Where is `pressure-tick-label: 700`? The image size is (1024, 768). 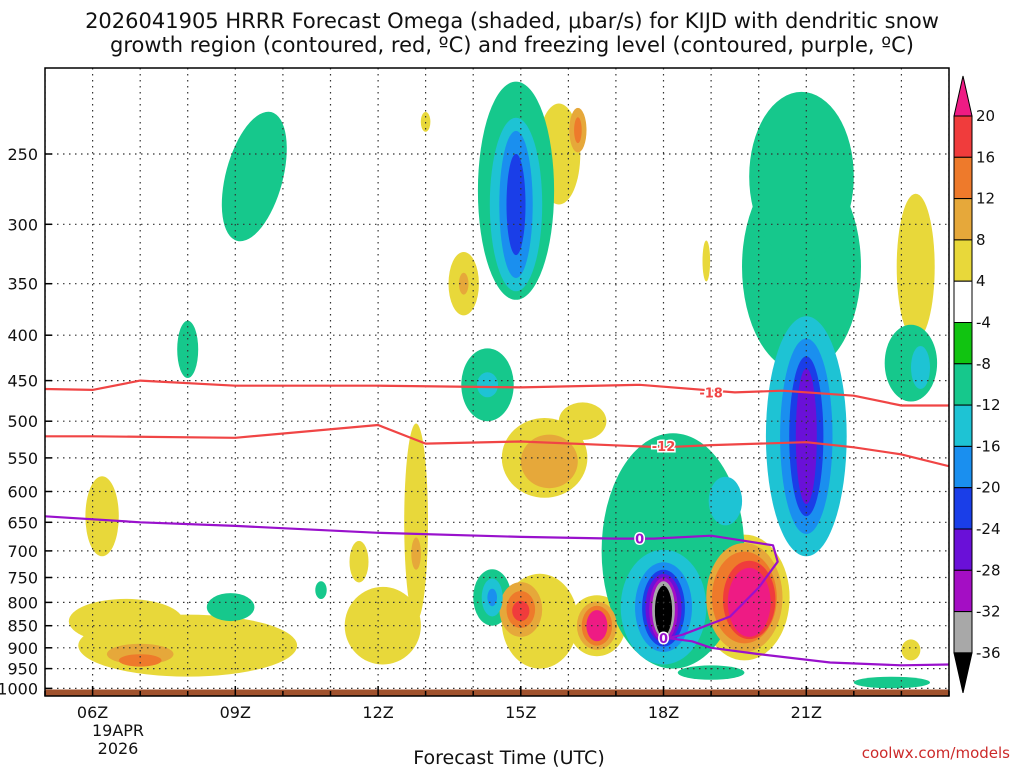 pressure-tick-label: 700 is located at coordinates (22, 551).